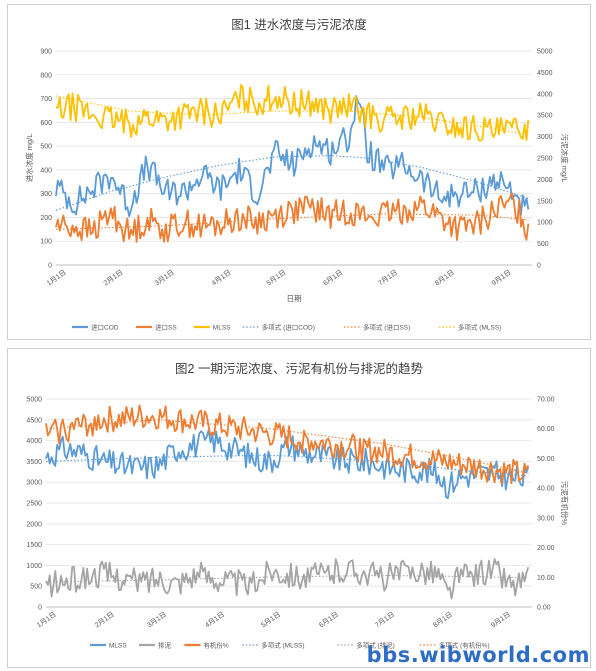 The image size is (596, 671). I want to click on chart-2-xtick: 4月1日, so click(215, 619).